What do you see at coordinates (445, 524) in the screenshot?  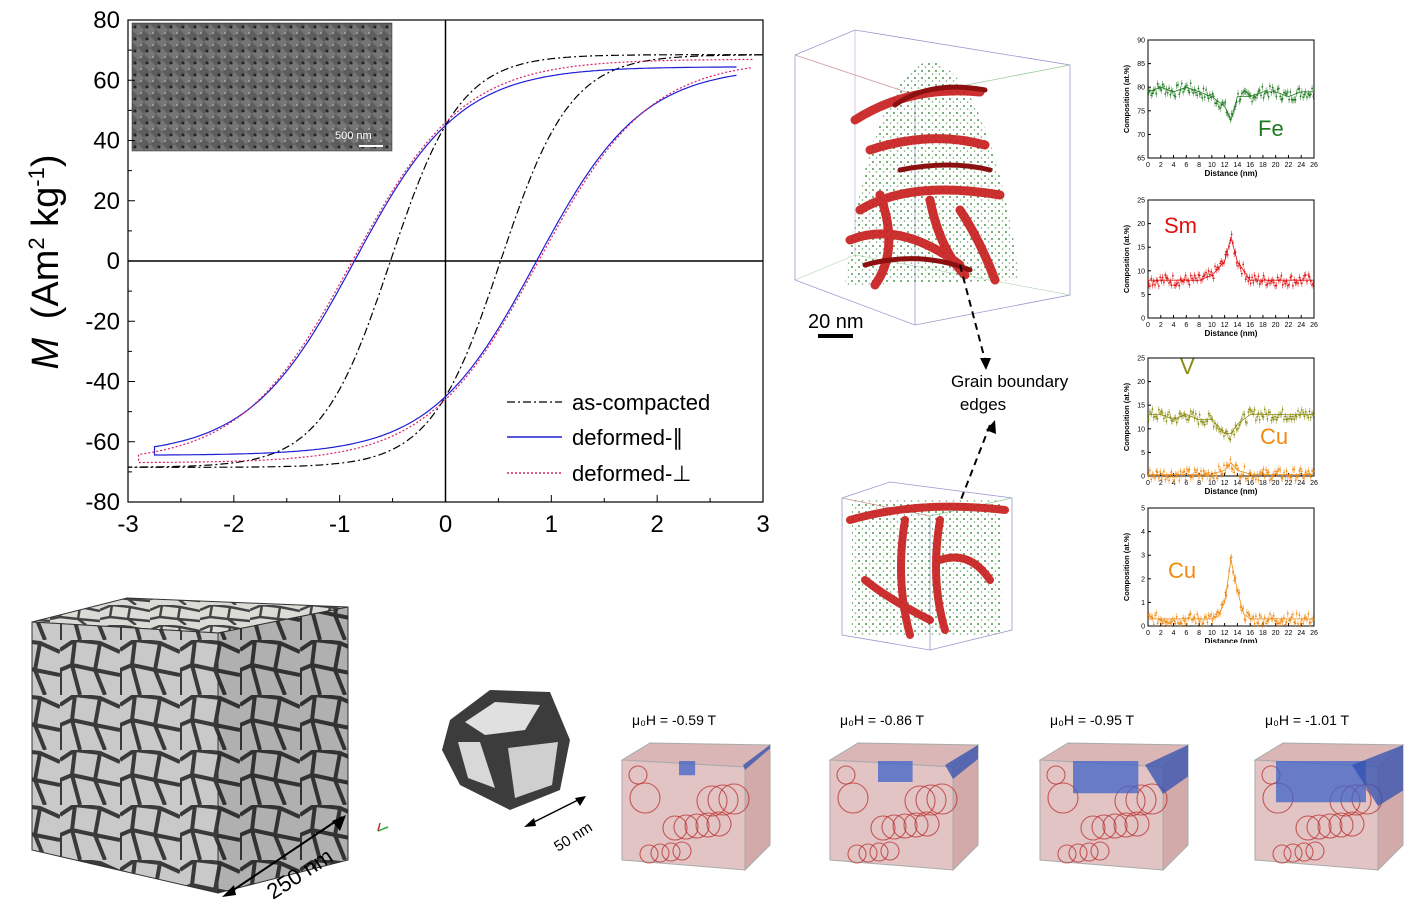 I see `x-tick-label: 0` at bounding box center [445, 524].